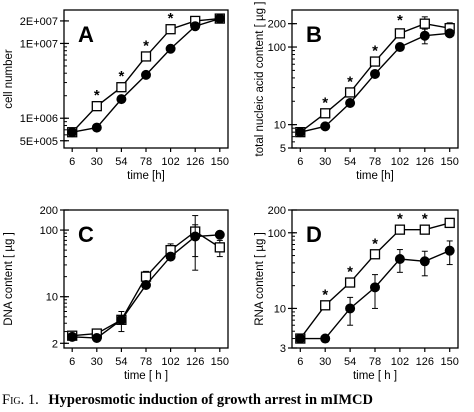  What do you see at coordinates (375, 162) in the screenshot?
I see `panel-b-xtick-label: 78` at bounding box center [375, 162].